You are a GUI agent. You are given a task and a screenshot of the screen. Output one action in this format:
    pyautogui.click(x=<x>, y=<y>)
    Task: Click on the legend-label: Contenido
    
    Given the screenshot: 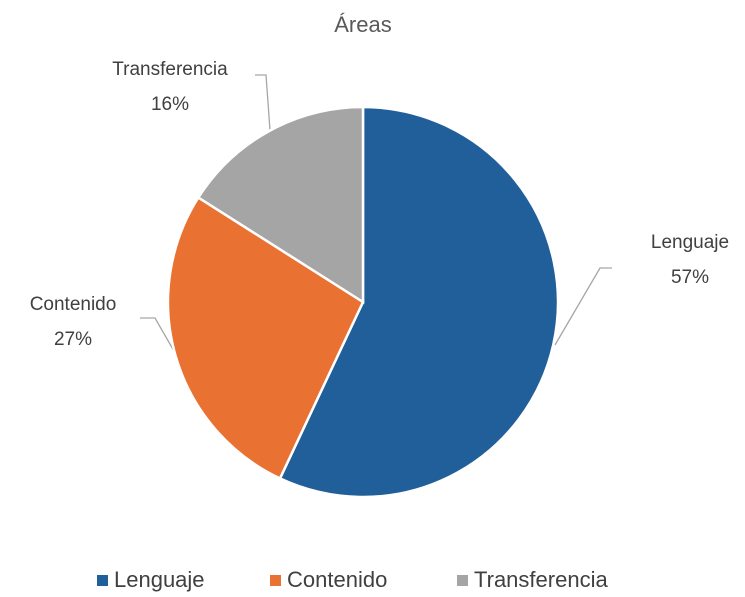 What is the action you would take?
    pyautogui.click(x=337, y=579)
    